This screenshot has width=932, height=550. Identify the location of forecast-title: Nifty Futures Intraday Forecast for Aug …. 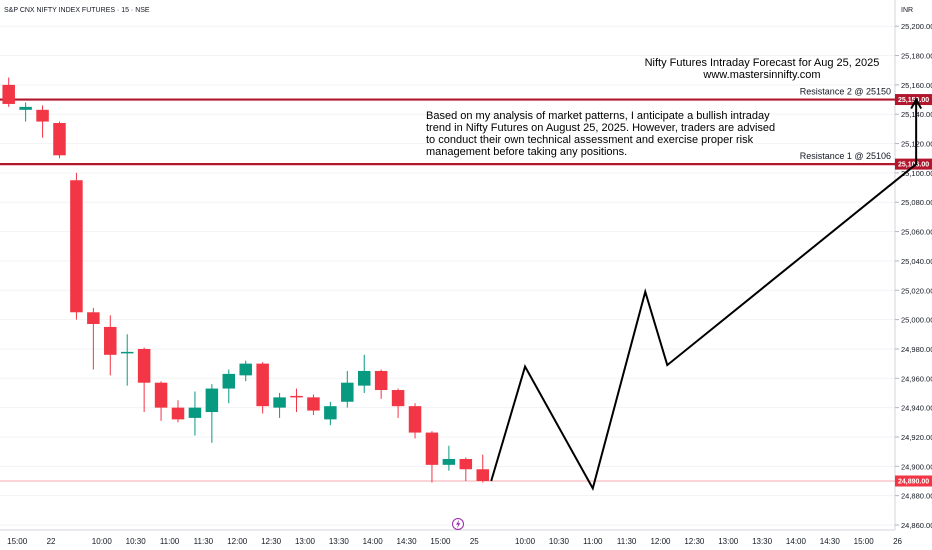
(762, 63).